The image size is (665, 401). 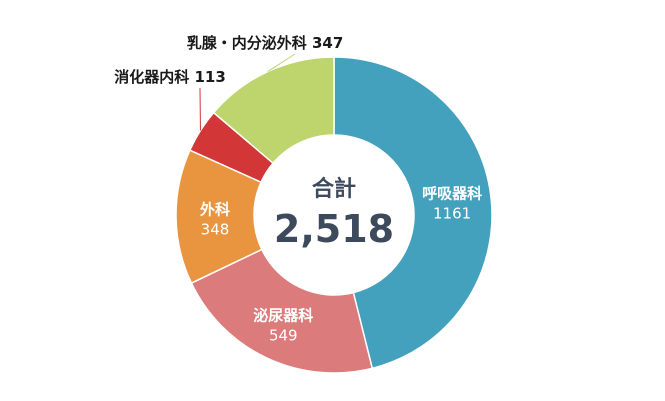 I want to click on leader-line, so click(x=281, y=62).